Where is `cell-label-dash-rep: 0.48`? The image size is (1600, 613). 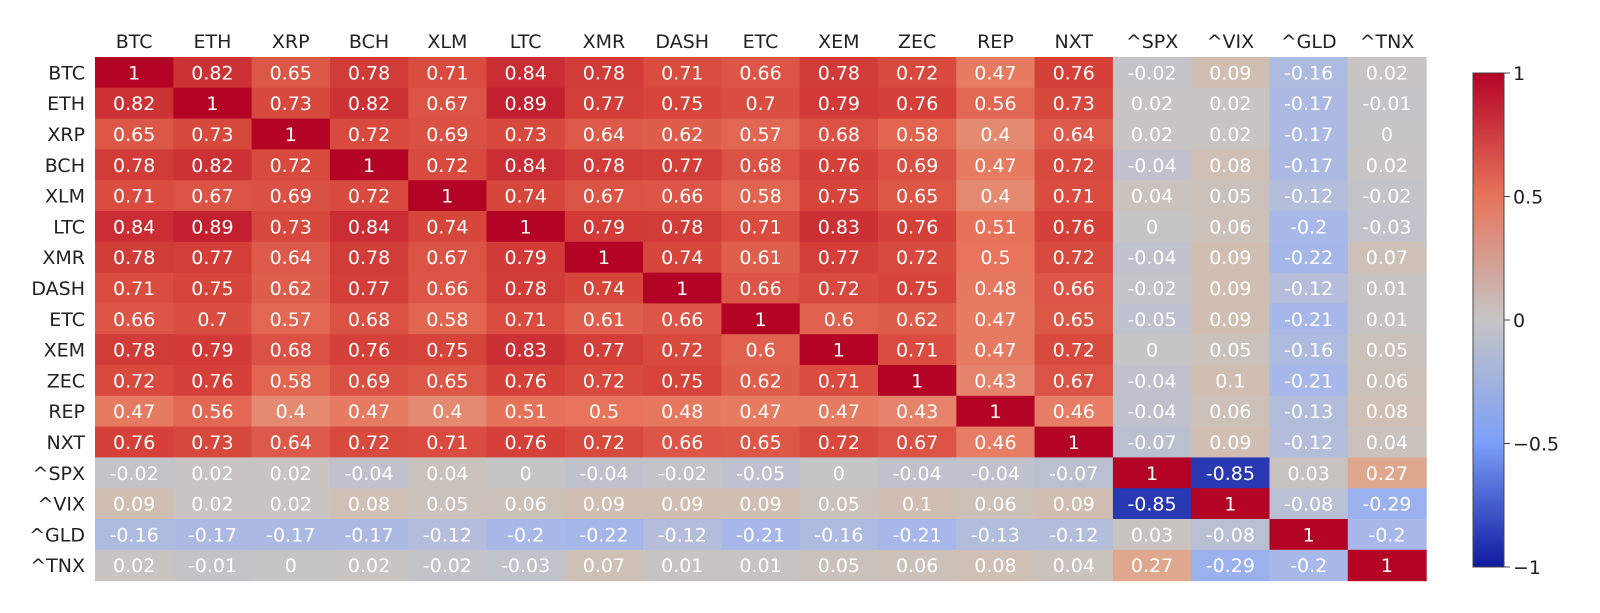 cell-label-dash-rep: 0.48 is located at coordinates (995, 289).